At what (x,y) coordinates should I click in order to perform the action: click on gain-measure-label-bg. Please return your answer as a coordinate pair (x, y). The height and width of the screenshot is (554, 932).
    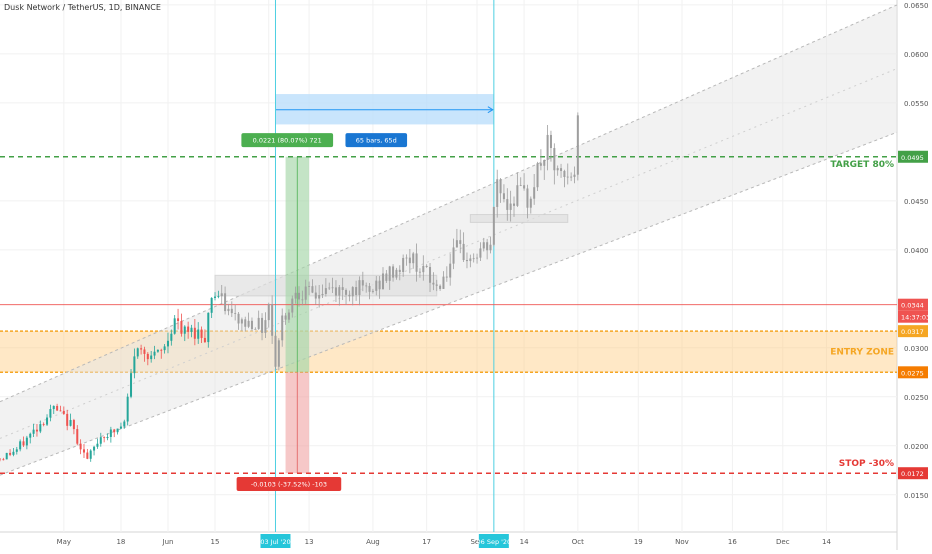
    Looking at the image, I should click on (287, 140).